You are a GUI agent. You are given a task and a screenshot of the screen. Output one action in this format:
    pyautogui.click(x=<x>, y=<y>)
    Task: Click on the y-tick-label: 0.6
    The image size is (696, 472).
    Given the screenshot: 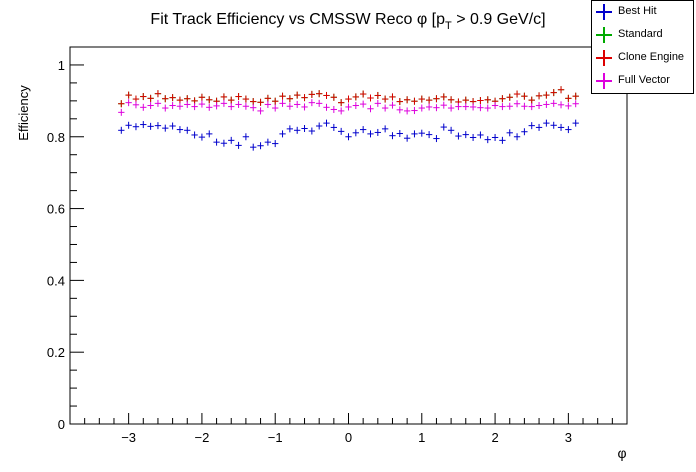 What is the action you would take?
    pyautogui.click(x=56, y=209)
    